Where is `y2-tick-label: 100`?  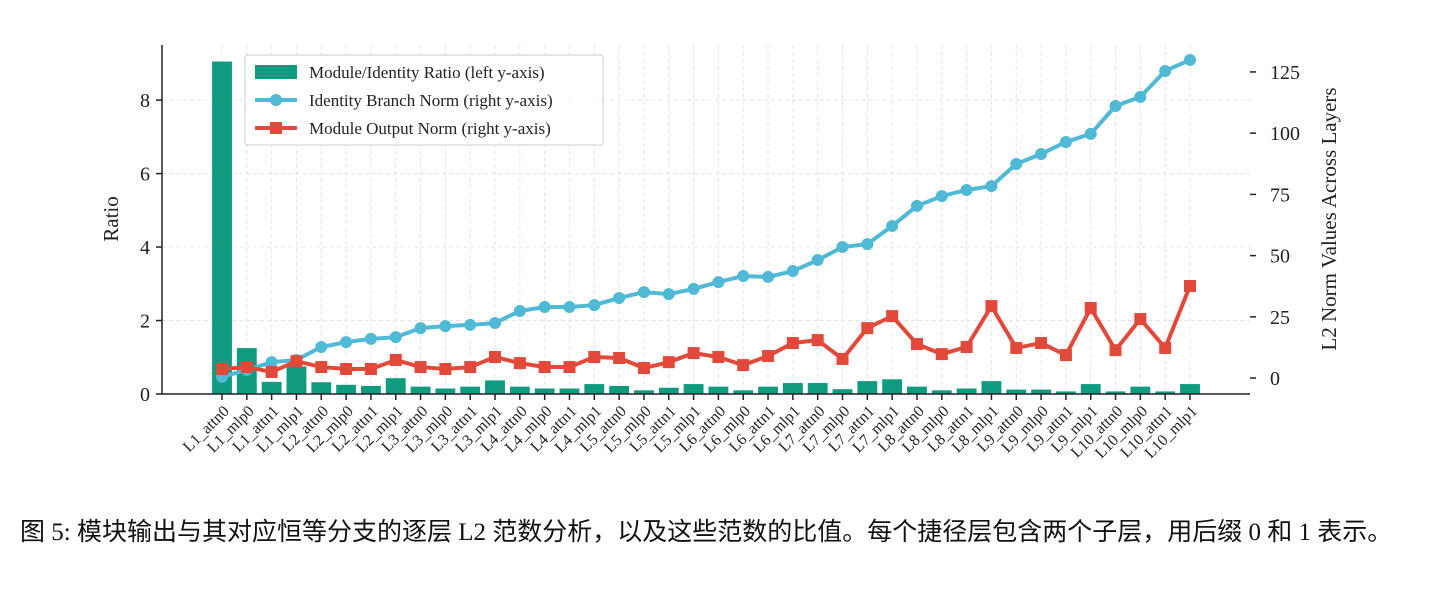
y2-tick-label: 100 is located at coordinates (1285, 134).